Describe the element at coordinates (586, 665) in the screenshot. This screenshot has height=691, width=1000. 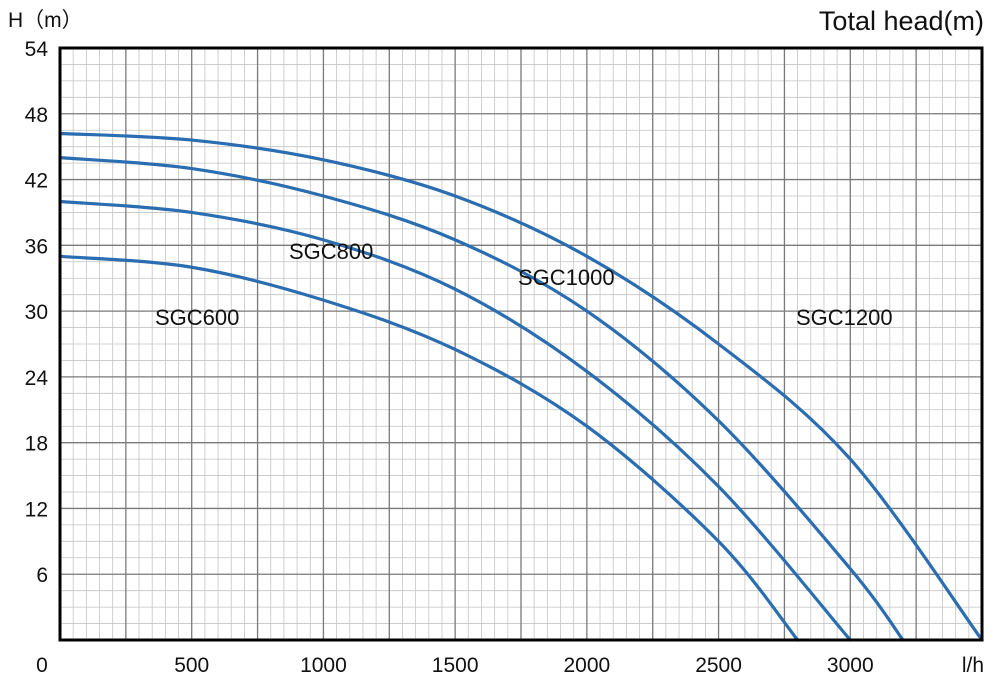
I see `x-tick-label: 2000` at that location.